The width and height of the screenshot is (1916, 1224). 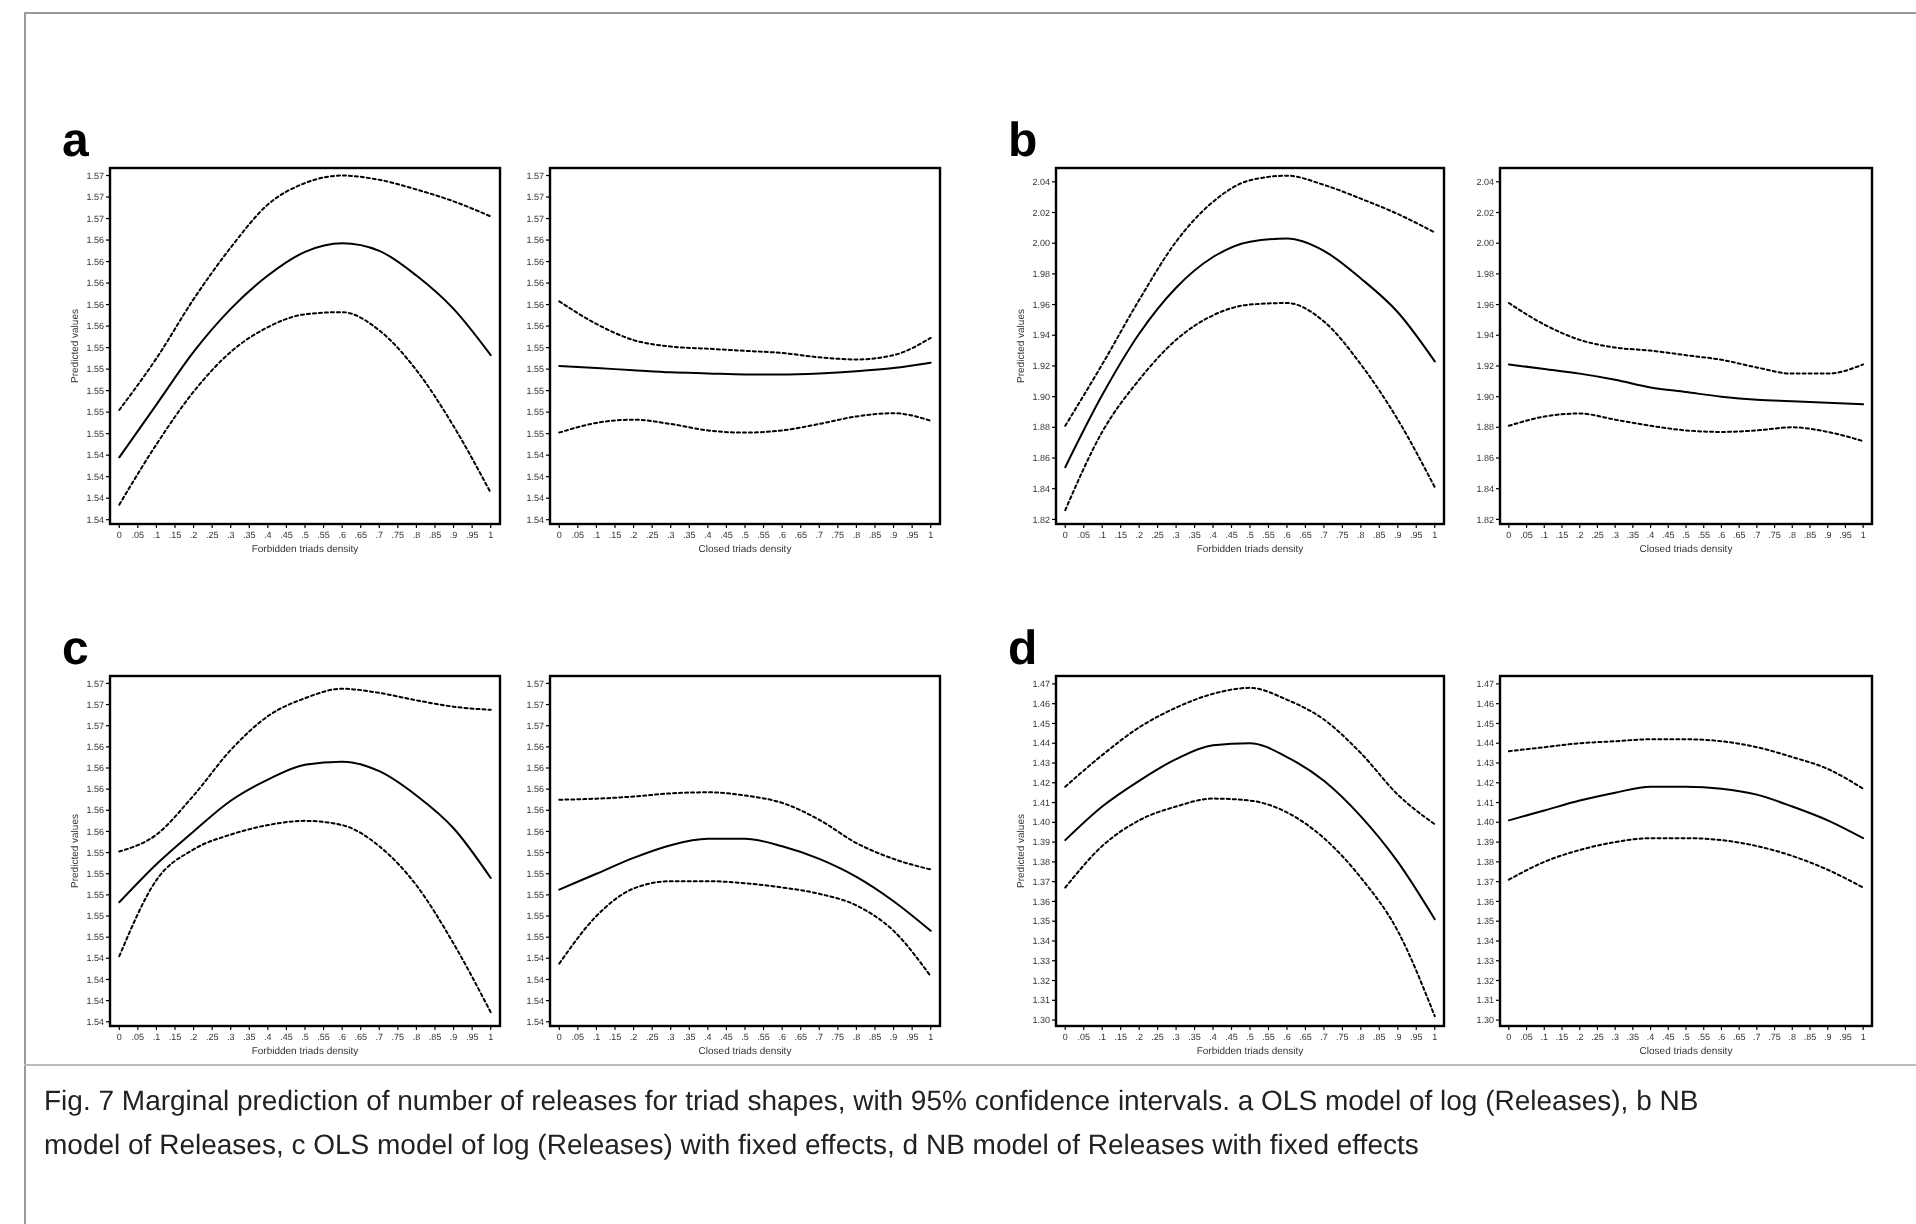 What do you see at coordinates (1023, 649) in the screenshot?
I see `chart-title: d` at bounding box center [1023, 649].